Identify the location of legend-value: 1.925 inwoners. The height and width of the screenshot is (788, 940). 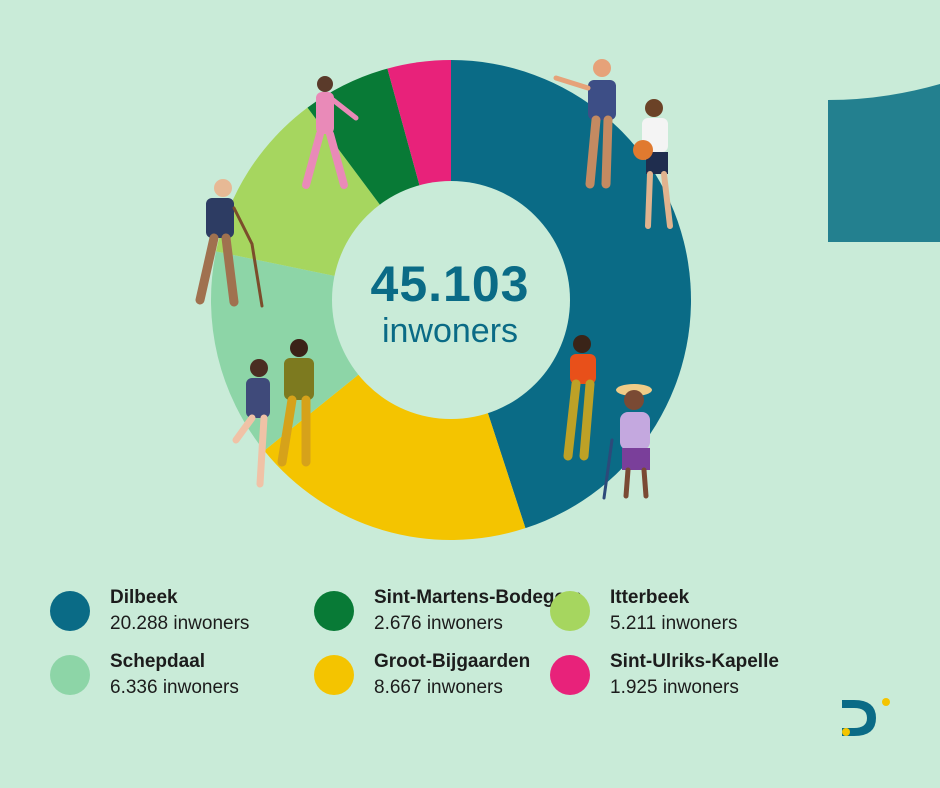
(674, 687).